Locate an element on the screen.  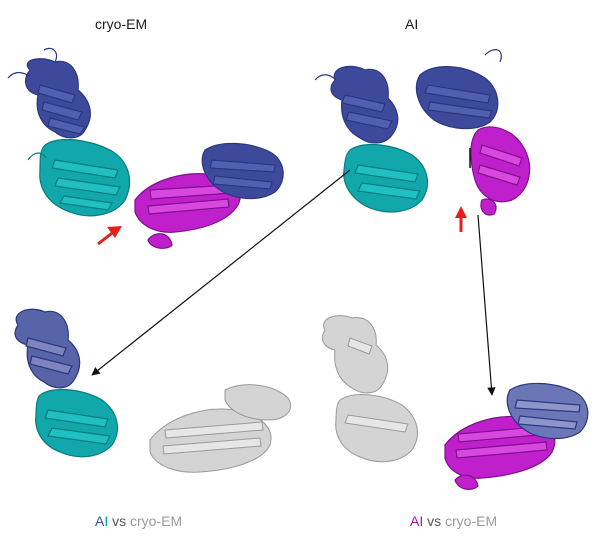
caption-left-model-b: I is located at coordinates (106, 521).